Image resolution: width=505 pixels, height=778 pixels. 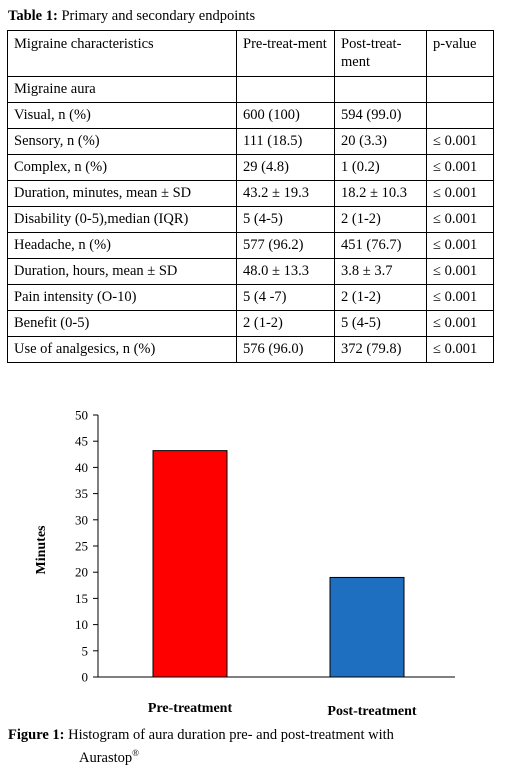 I want to click on cell-post-treatment: 451 (76.7), so click(x=380, y=245).